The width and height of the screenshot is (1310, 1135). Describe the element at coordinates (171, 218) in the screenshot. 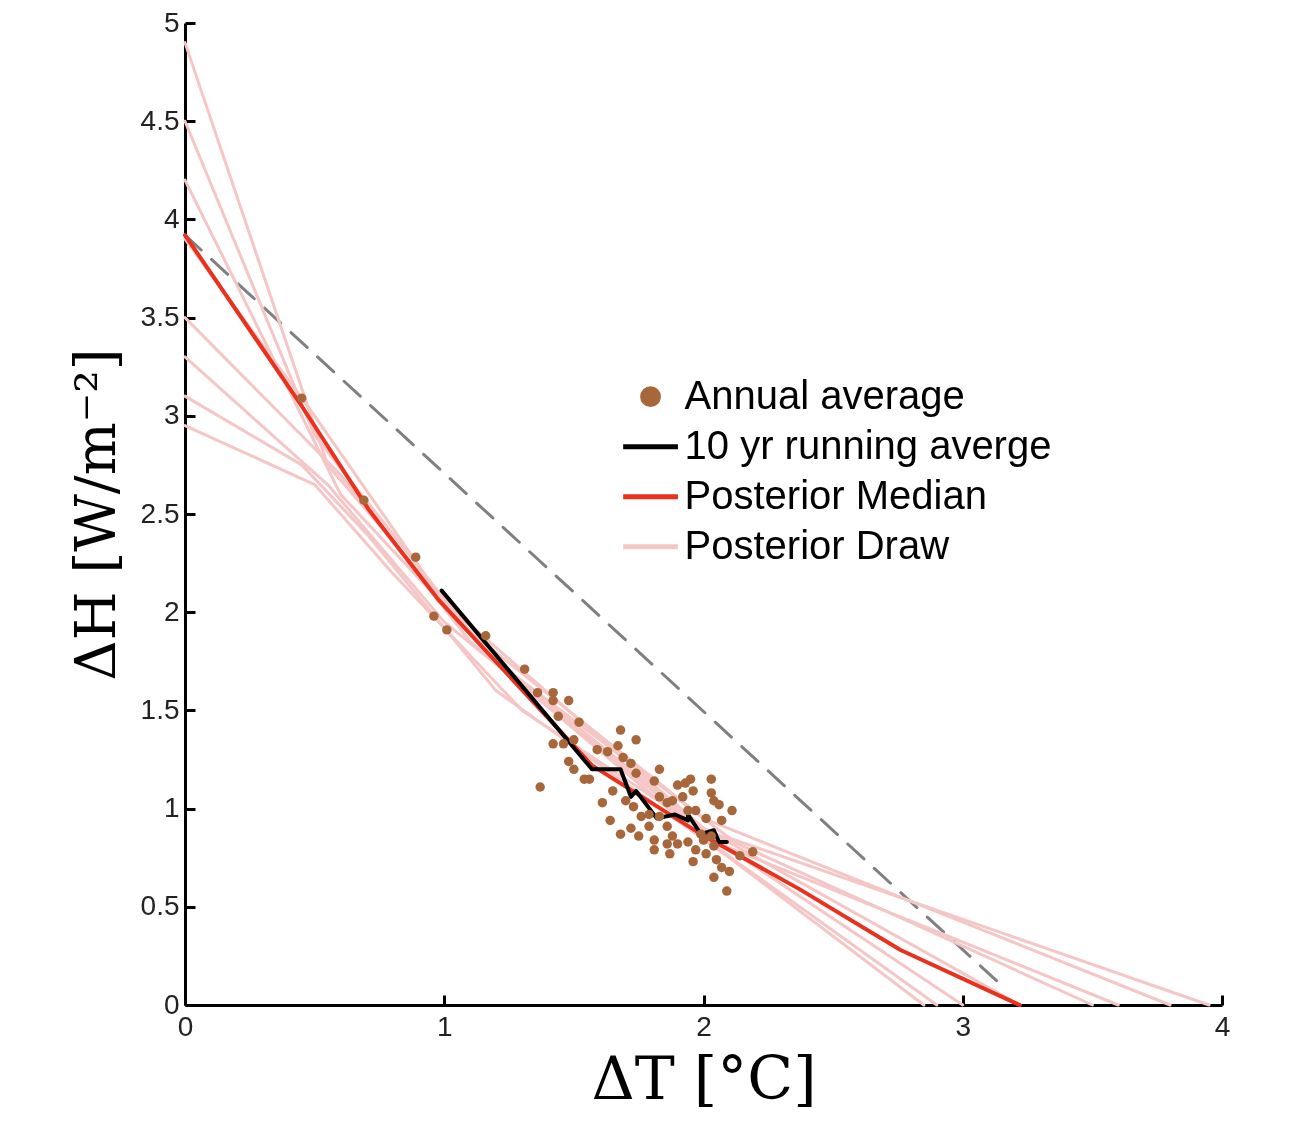

I see `y-tick-label: 4` at that location.